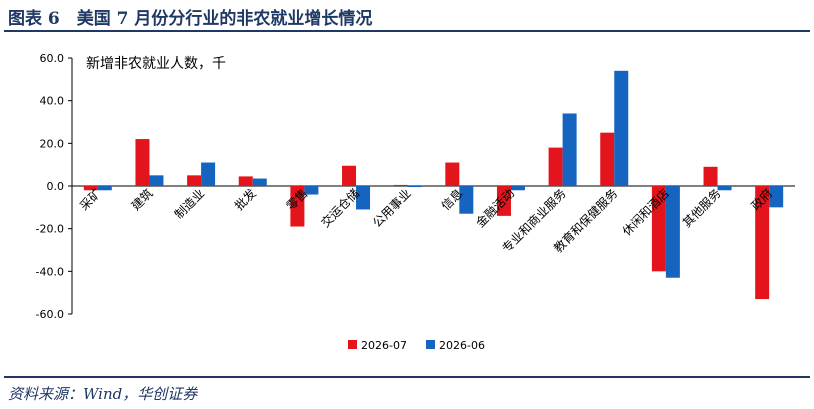  What do you see at coordinates (156, 64) in the screenshot?
I see `chart-unit-label: 新增非农就业人数，千` at bounding box center [156, 64].